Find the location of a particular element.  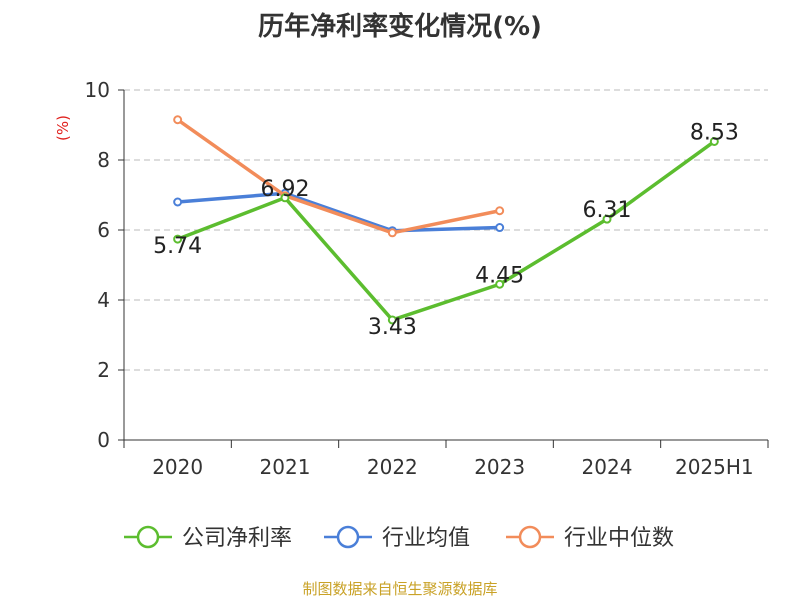

x-tick-label: 2022 is located at coordinates (392, 467).